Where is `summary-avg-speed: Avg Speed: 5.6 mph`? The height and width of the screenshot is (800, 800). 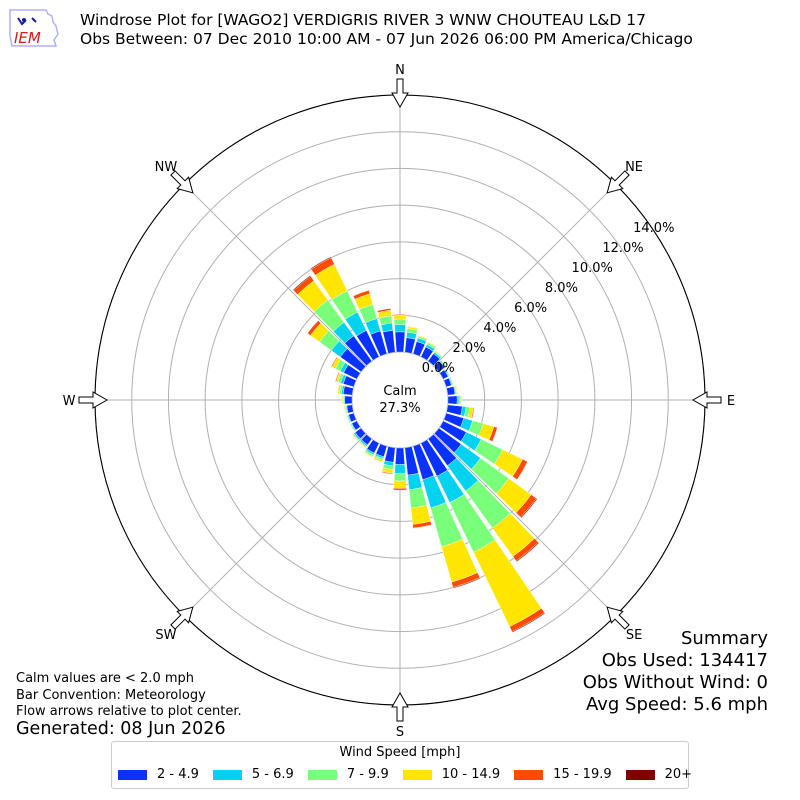 summary-avg-speed: Avg Speed: 5.6 mph is located at coordinates (677, 704).